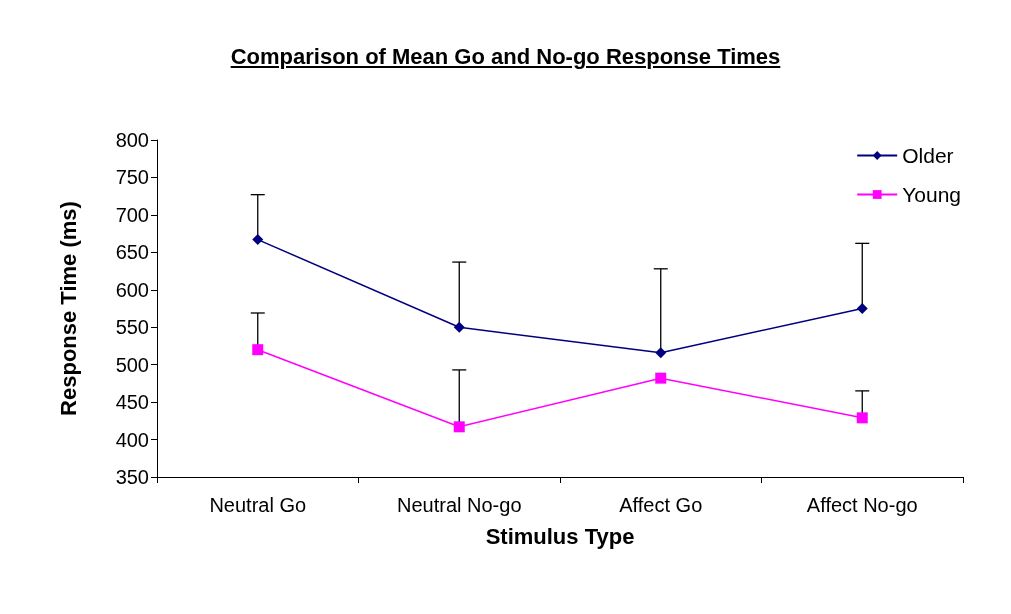 This screenshot has height=614, width=1011. What do you see at coordinates (560, 536) in the screenshot?
I see `x-axis-title: Stimulus Type` at bounding box center [560, 536].